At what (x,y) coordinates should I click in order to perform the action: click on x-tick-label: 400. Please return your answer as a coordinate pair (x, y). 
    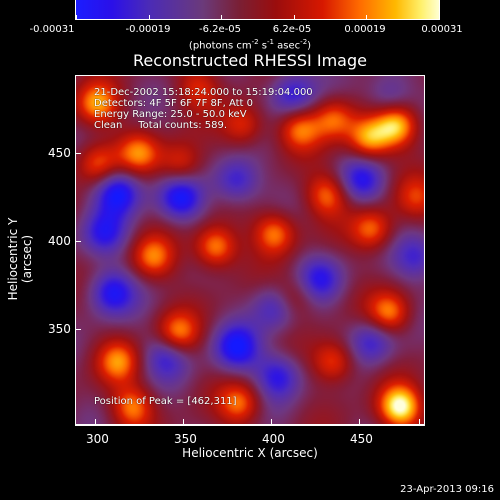
    Looking at the image, I should click on (273, 439).